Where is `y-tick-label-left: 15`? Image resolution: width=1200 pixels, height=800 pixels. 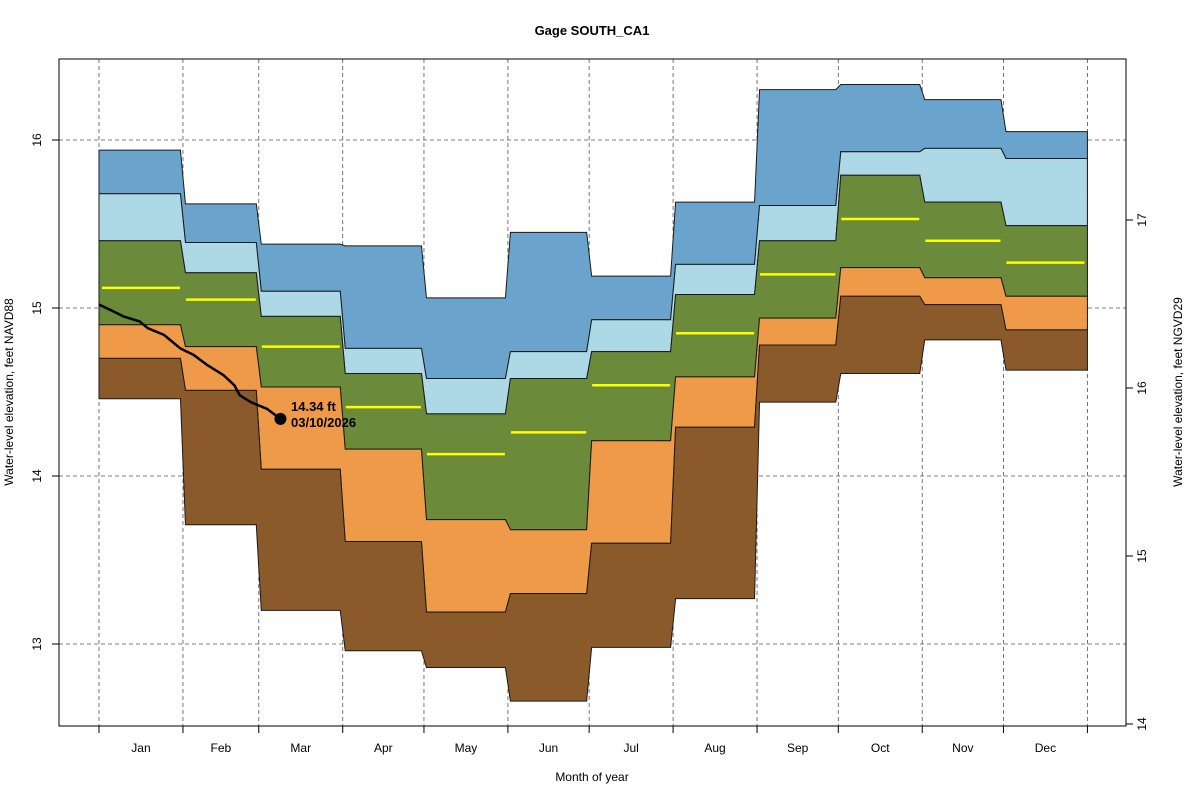
y-tick-label-left: 15 is located at coordinates (37, 308).